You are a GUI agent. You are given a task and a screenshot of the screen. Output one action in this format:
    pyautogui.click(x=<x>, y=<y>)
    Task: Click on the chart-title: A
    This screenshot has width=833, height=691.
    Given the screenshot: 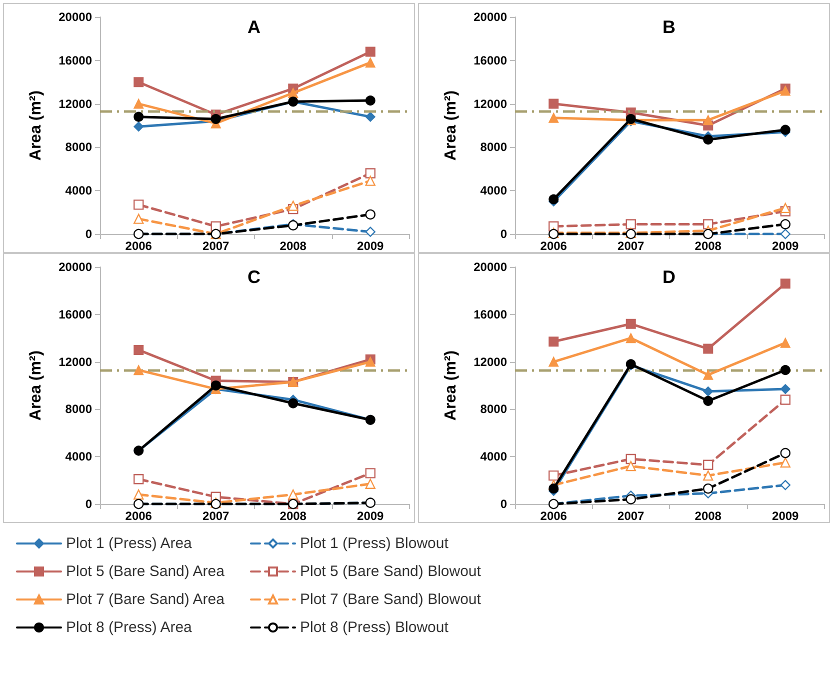 What is the action you would take?
    pyautogui.click(x=254, y=27)
    